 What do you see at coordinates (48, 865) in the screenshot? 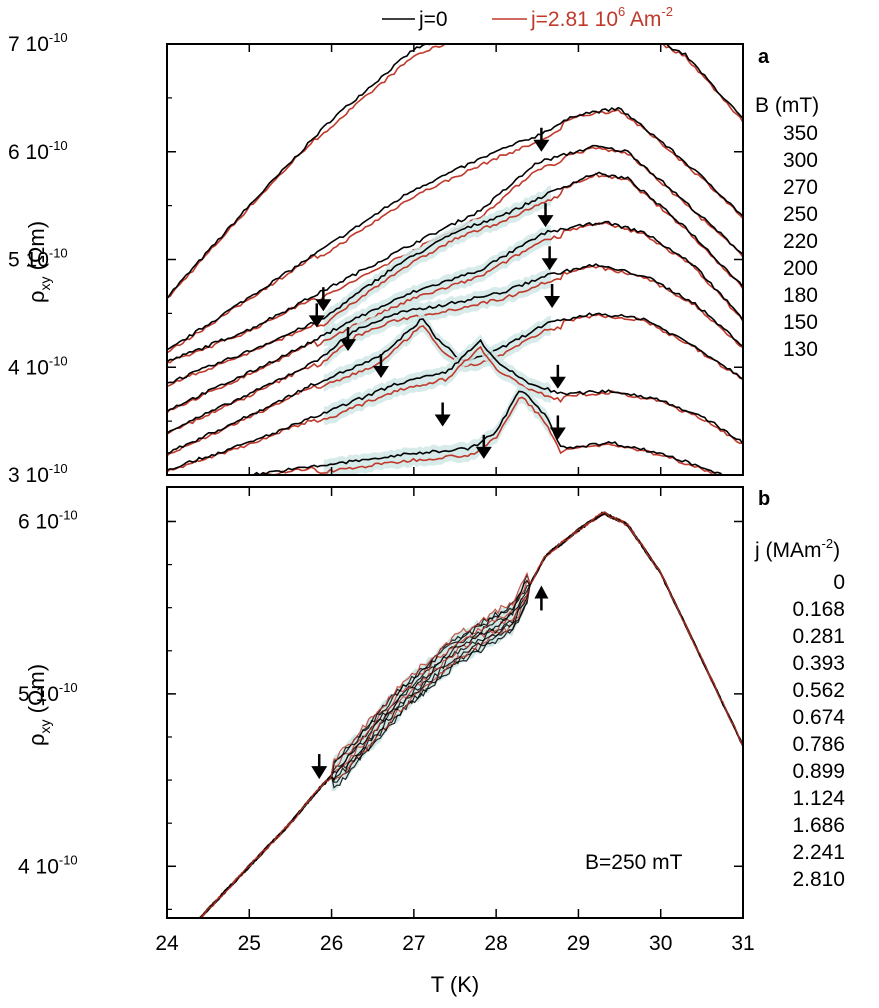
I see `b-ytick-label-0: 4 10-10` at bounding box center [48, 865].